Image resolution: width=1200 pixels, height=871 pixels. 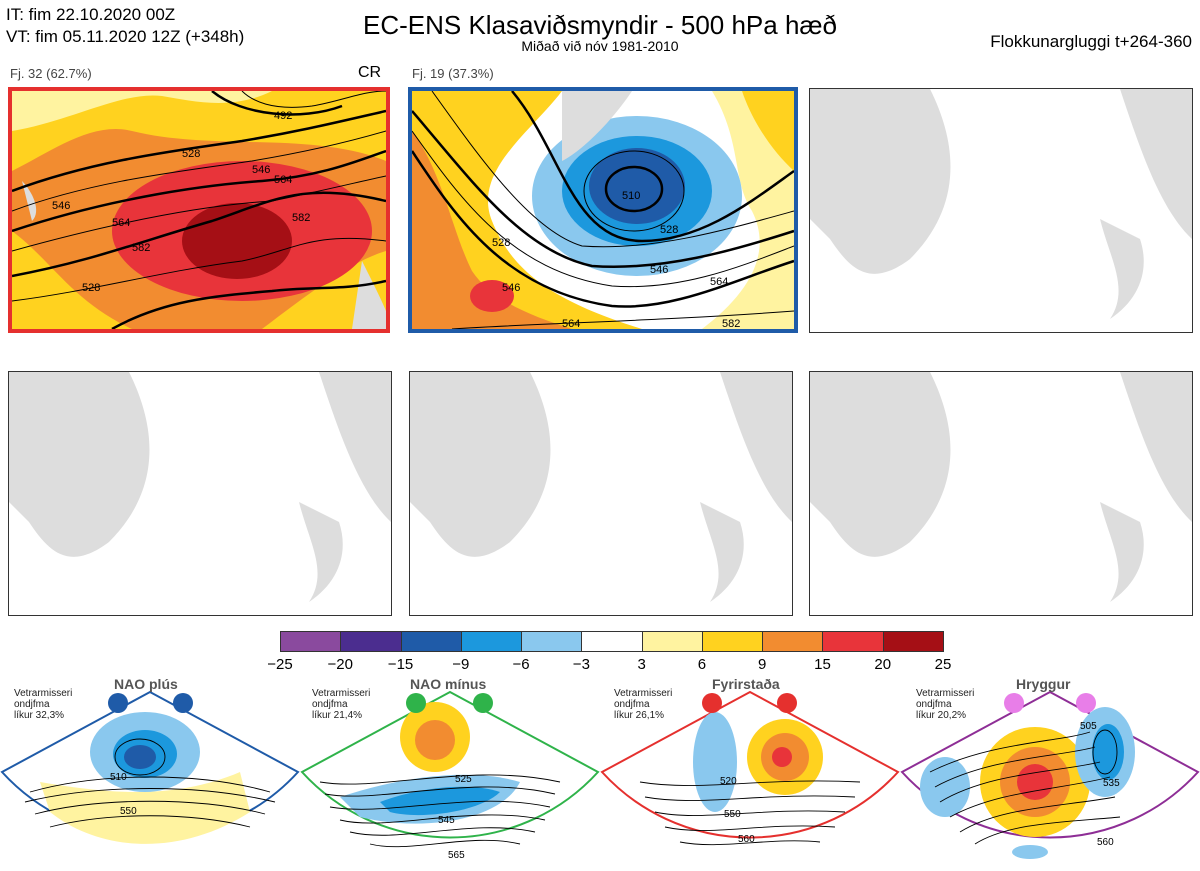 I want to click on contour-label: 520, so click(x=728, y=781).